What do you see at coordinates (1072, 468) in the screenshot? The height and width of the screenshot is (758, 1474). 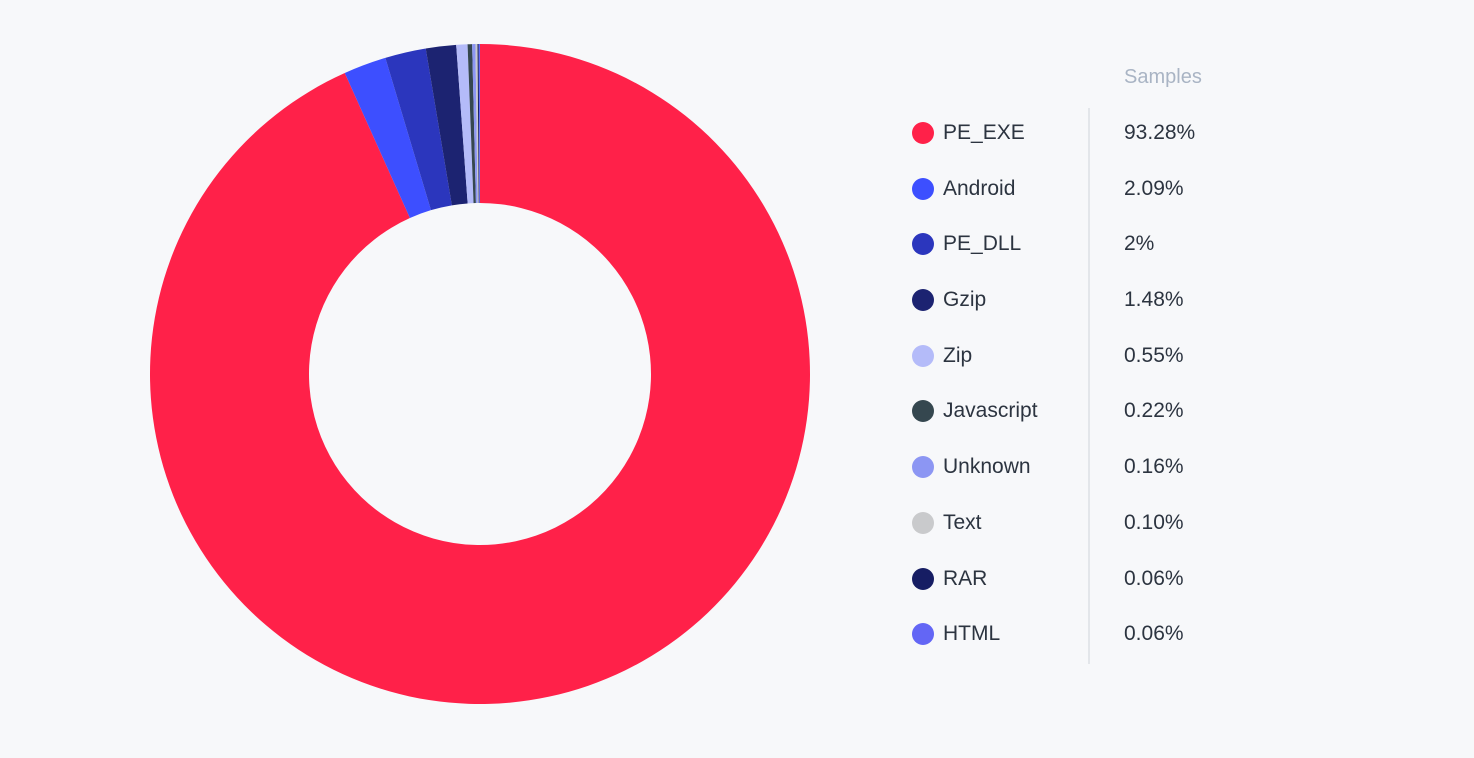 I see `legend-item-unknown: Unknown 0.16%` at bounding box center [1072, 468].